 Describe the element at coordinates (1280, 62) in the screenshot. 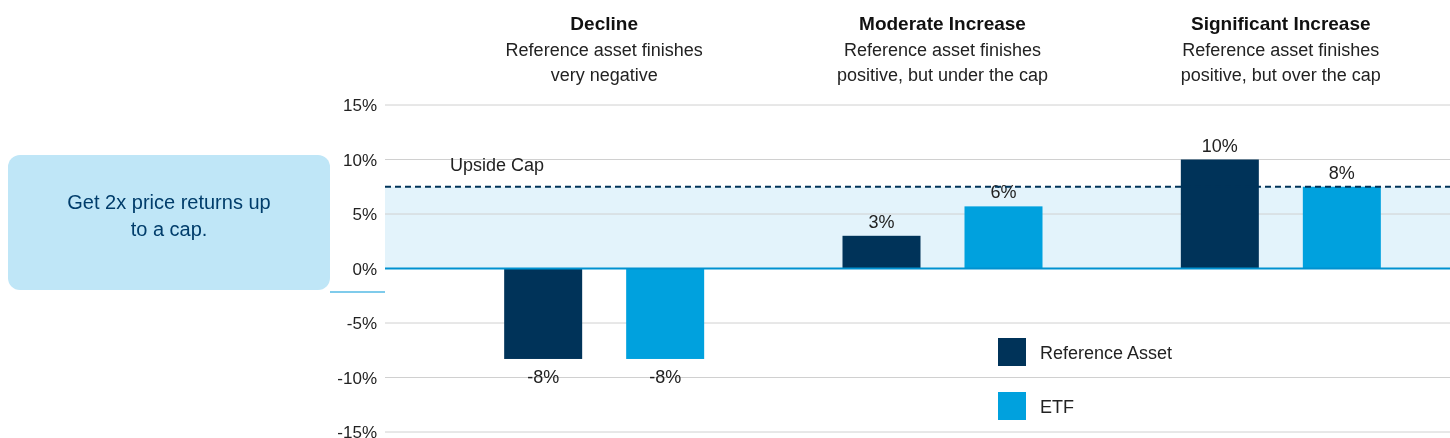

I see `text: Reference asset finishes positive, but over the cap` at that location.